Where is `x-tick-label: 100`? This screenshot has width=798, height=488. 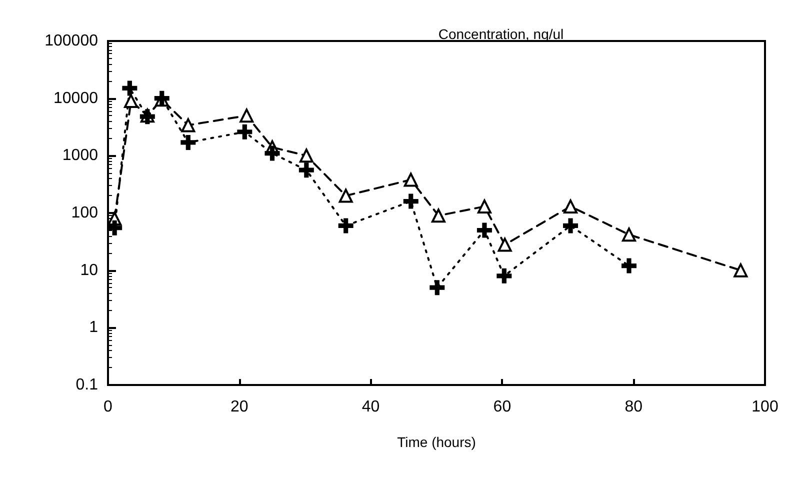 x-tick-label: 100 is located at coordinates (765, 407).